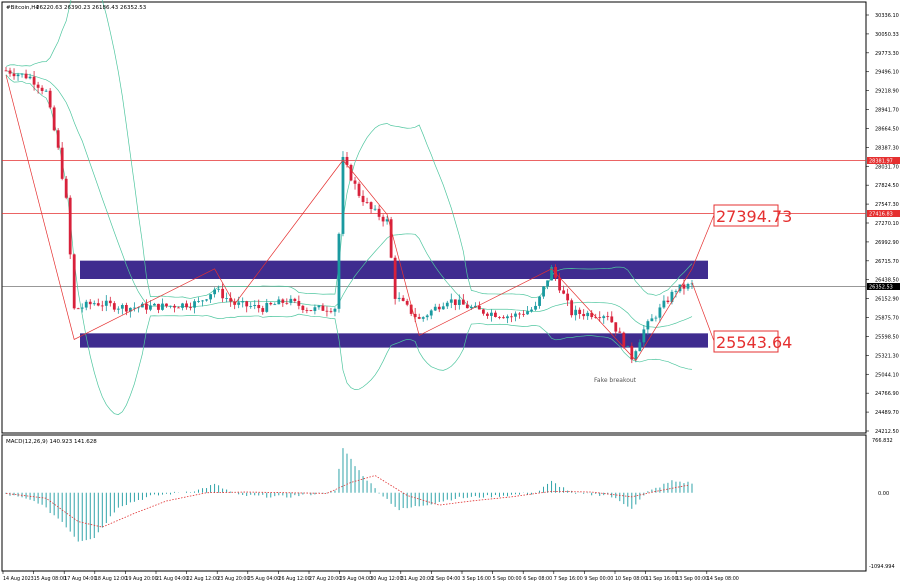 This screenshot has height=585, width=900. Describe the element at coordinates (887, 16) in the screenshot. I see `y-tick-label: 30336.10` at that location.